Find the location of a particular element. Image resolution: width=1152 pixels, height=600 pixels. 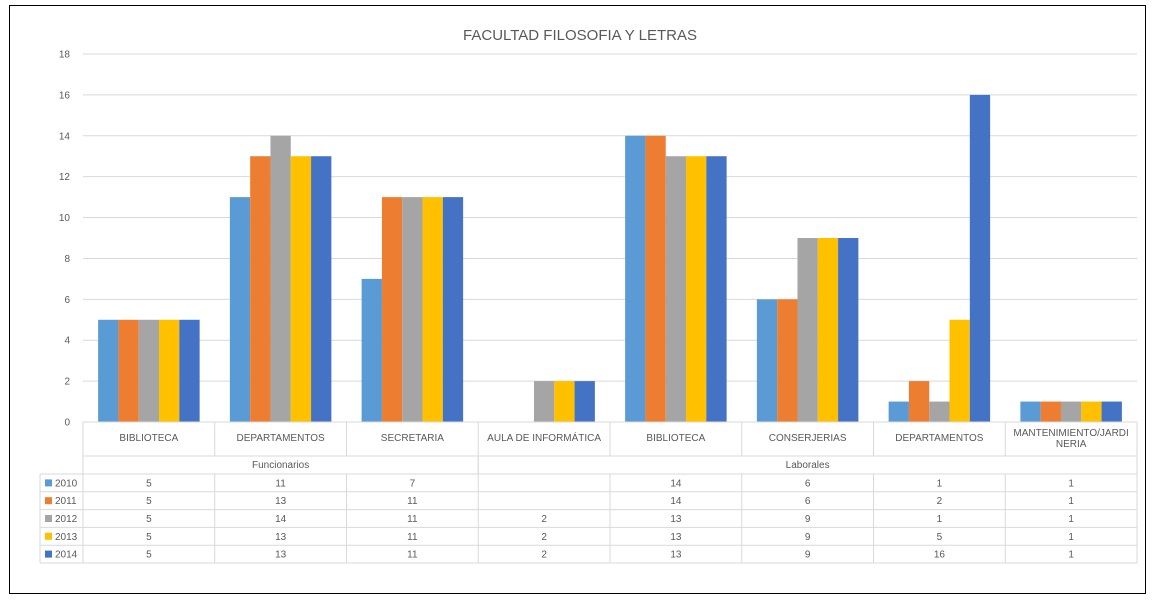

legend-label: 2010 is located at coordinates (66, 483).